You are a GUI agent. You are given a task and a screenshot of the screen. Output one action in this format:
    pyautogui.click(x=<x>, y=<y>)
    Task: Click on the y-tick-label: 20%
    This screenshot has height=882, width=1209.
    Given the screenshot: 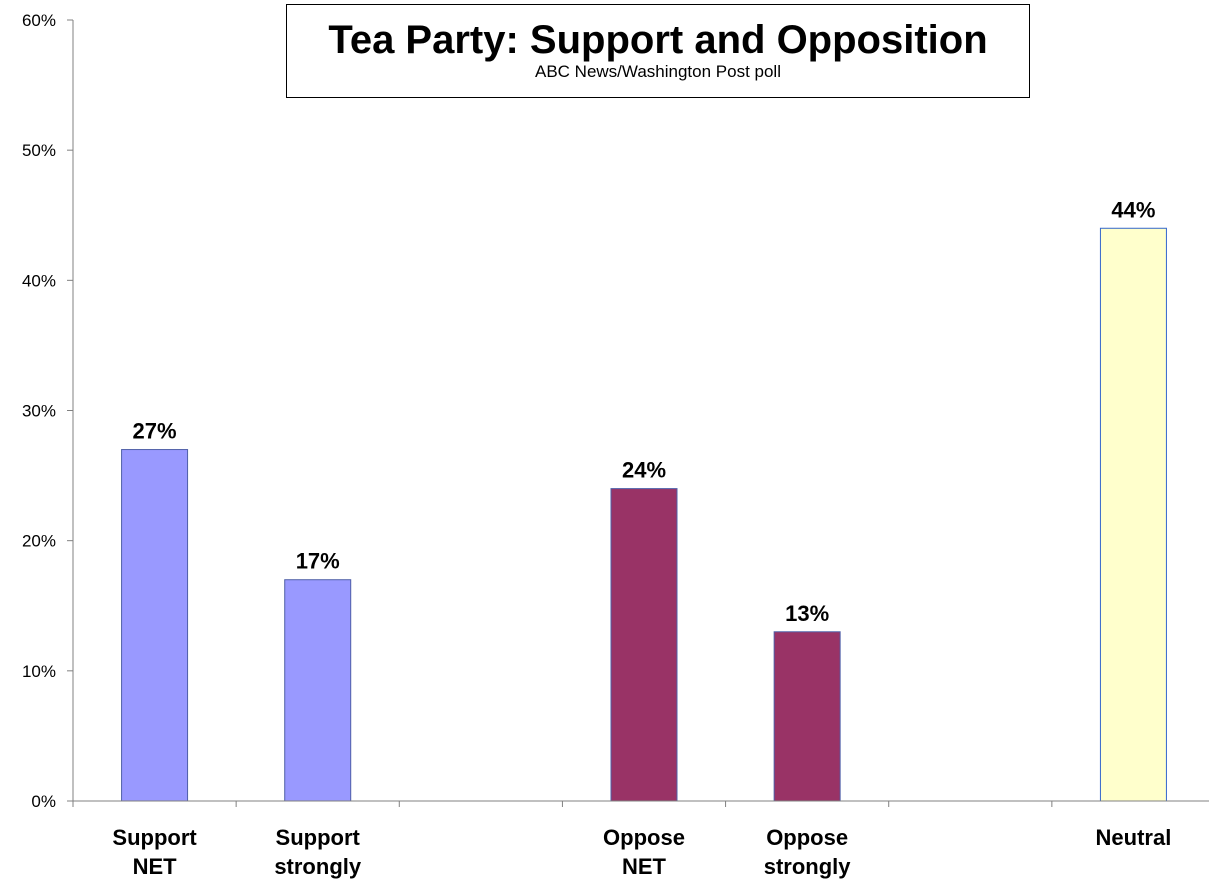 What is the action you would take?
    pyautogui.click(x=39, y=541)
    